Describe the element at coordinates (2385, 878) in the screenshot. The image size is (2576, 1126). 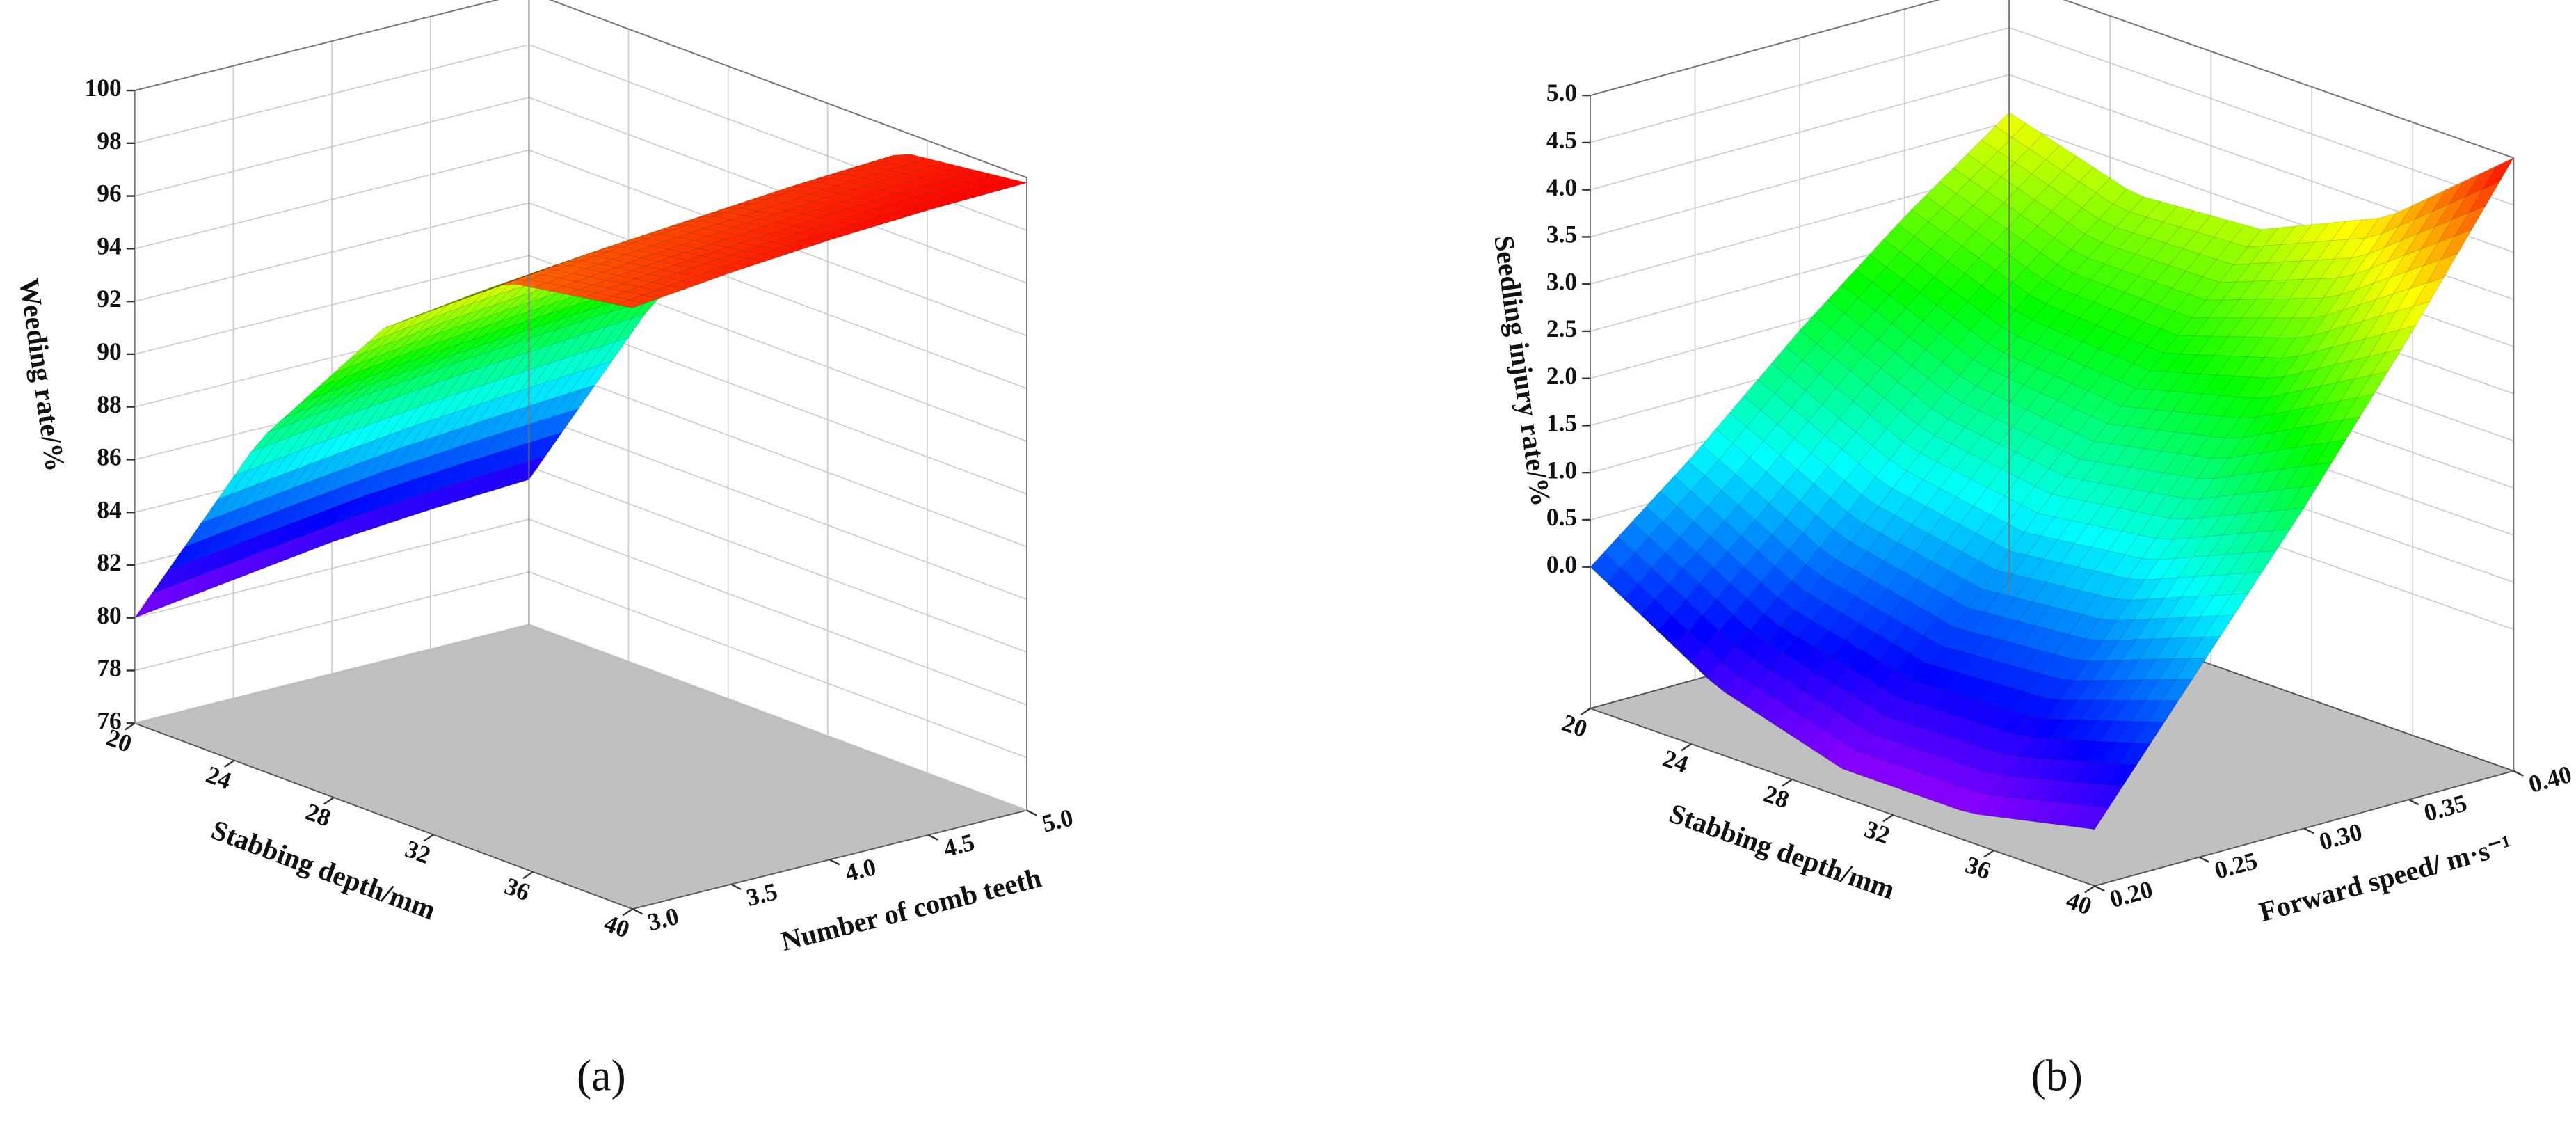
I see `y-axis-label: Forward speed/ m·s⁻¹` at that location.